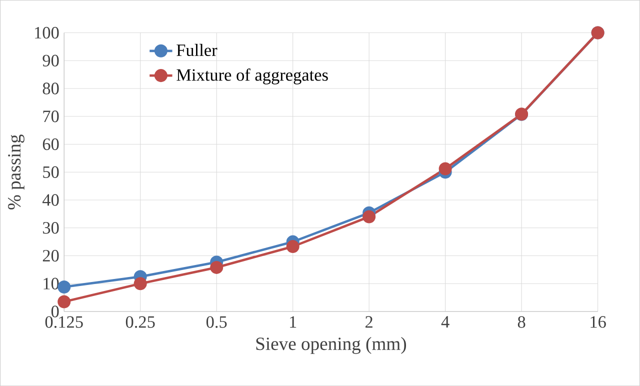  What do you see at coordinates (51, 116) in the screenshot?
I see `y-tick-label: 70` at bounding box center [51, 116].